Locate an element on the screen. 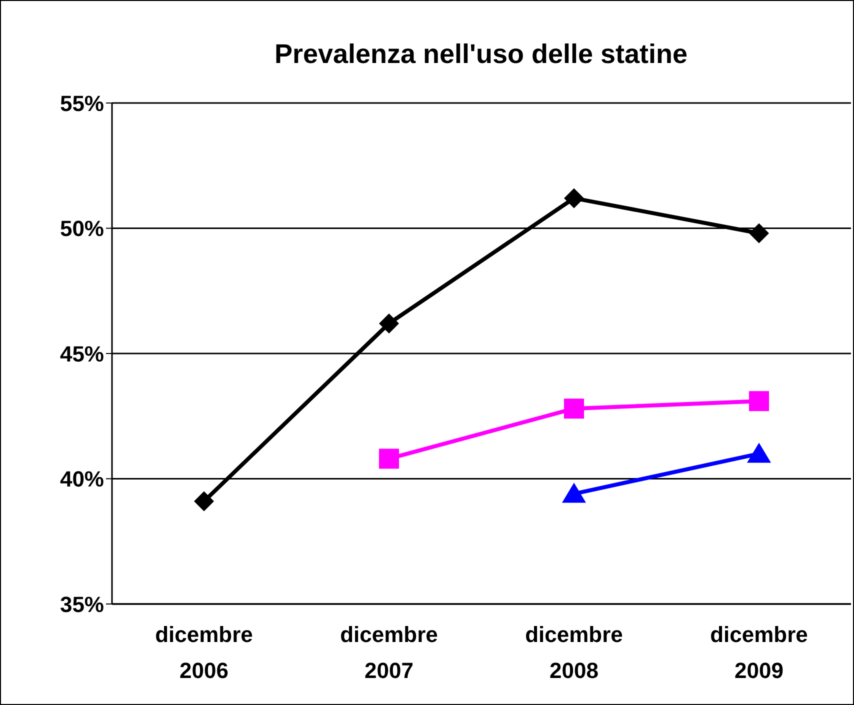 This screenshot has height=705, width=854. y-tick-label: 55% is located at coordinates (82, 103).